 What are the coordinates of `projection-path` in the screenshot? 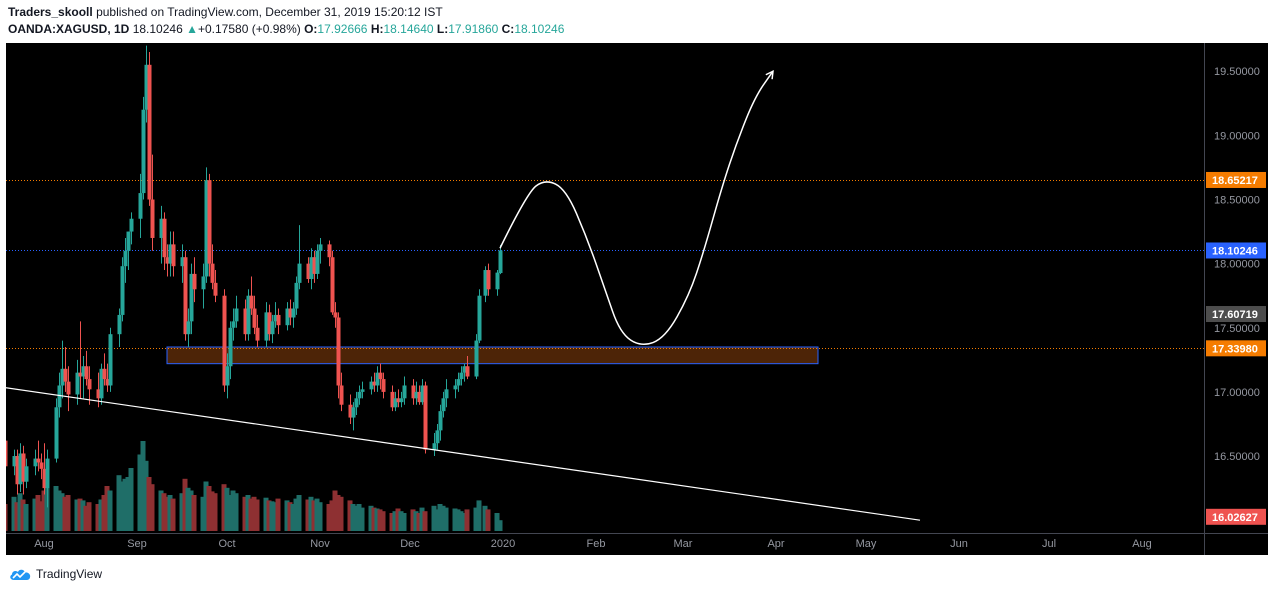 It's located at (636, 208).